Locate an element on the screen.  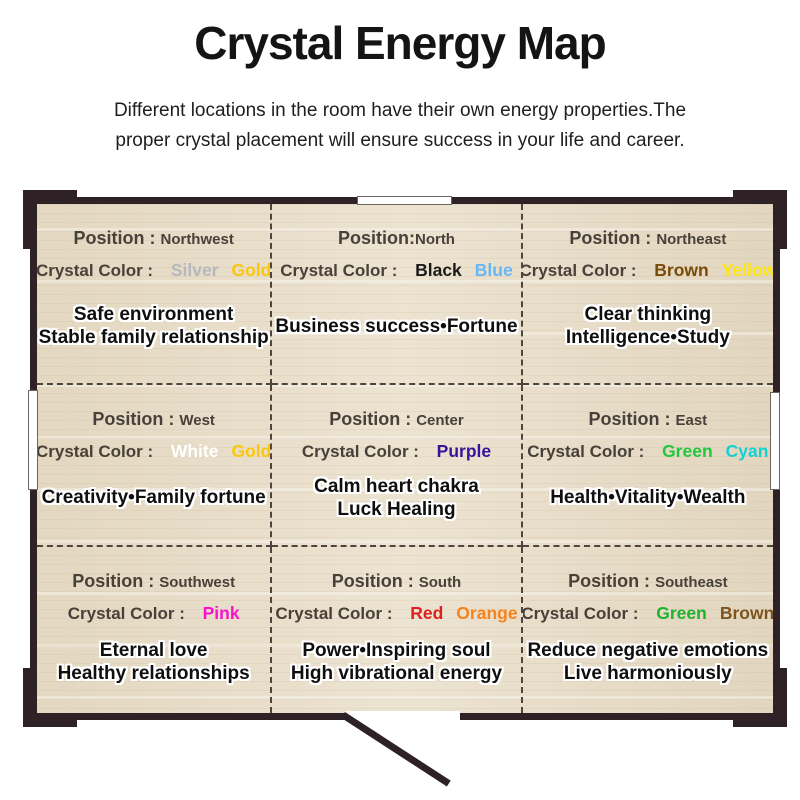
wall-corner-bottom-left is located at coordinates (50, 697).